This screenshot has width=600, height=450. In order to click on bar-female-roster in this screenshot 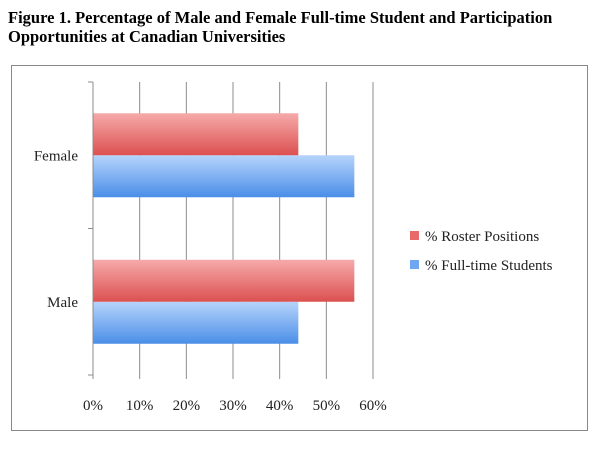, I will do `click(196, 134)`.